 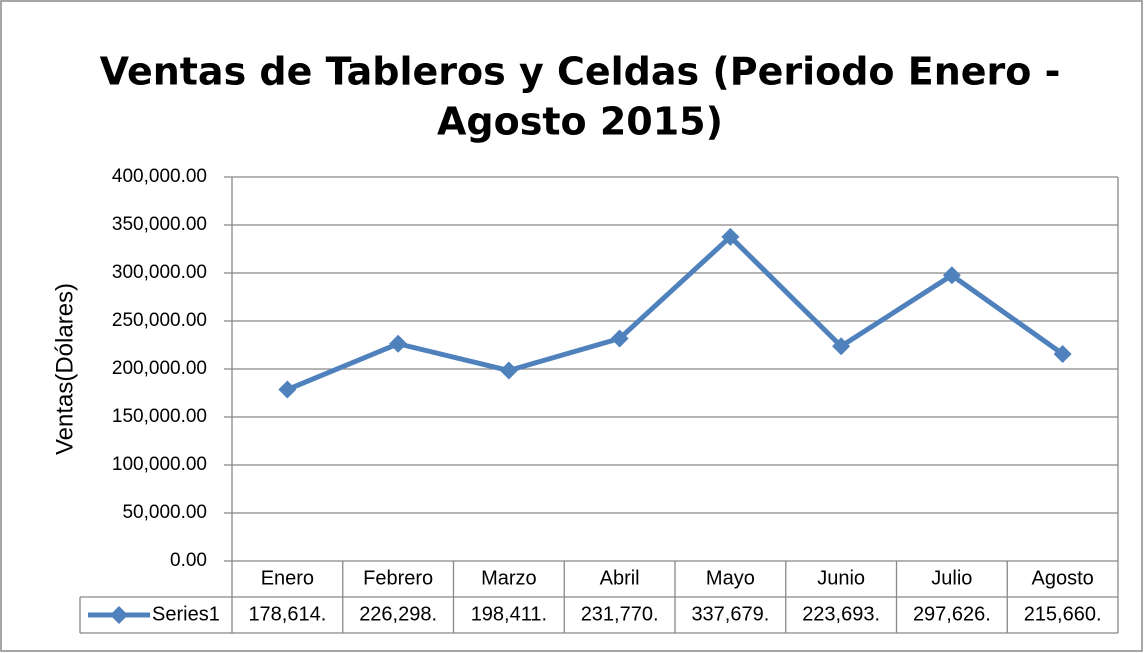 What do you see at coordinates (164, 512) in the screenshot?
I see `y-tick-label: 50,000.00` at bounding box center [164, 512].